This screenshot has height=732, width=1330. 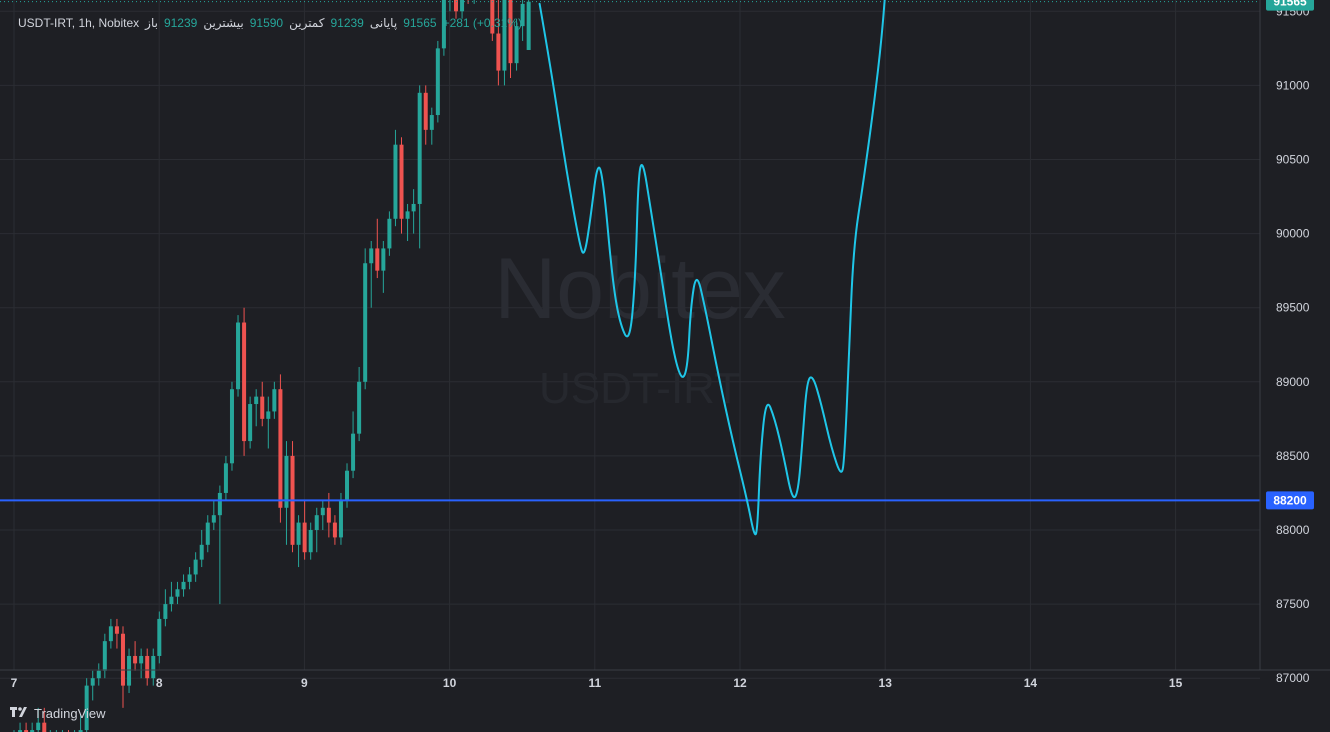 I want to click on high-label: بیشترین, so click(x=223, y=23).